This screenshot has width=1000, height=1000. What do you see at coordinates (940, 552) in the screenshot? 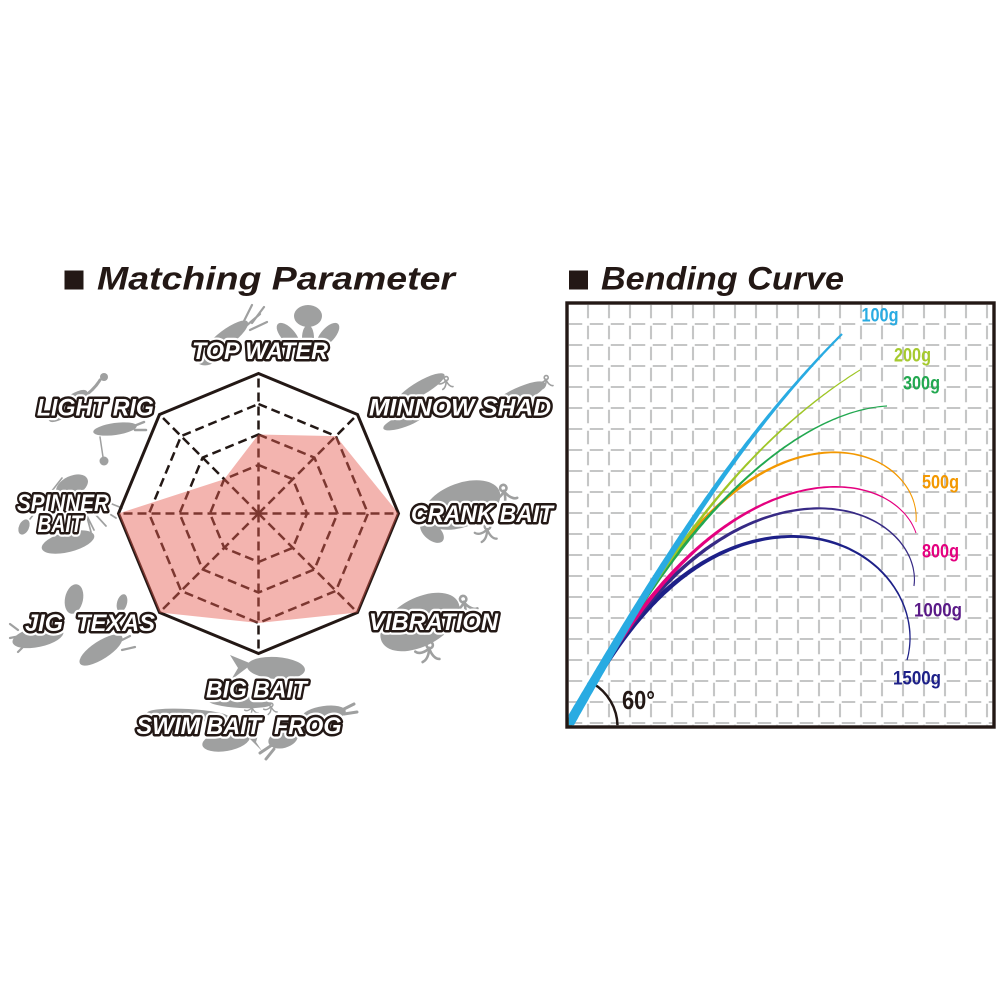
I see `svg-text: 800g` at bounding box center [940, 552].